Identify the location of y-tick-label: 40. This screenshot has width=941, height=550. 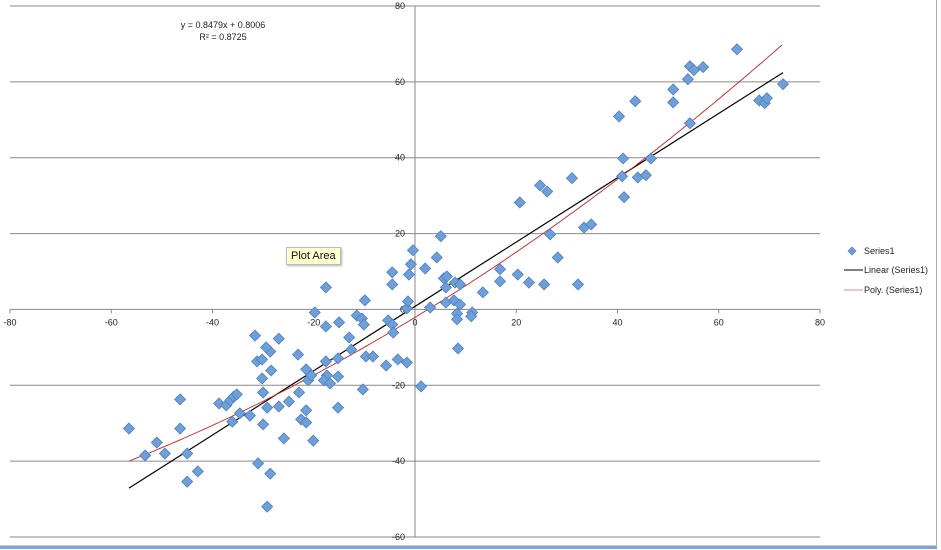
(400, 158).